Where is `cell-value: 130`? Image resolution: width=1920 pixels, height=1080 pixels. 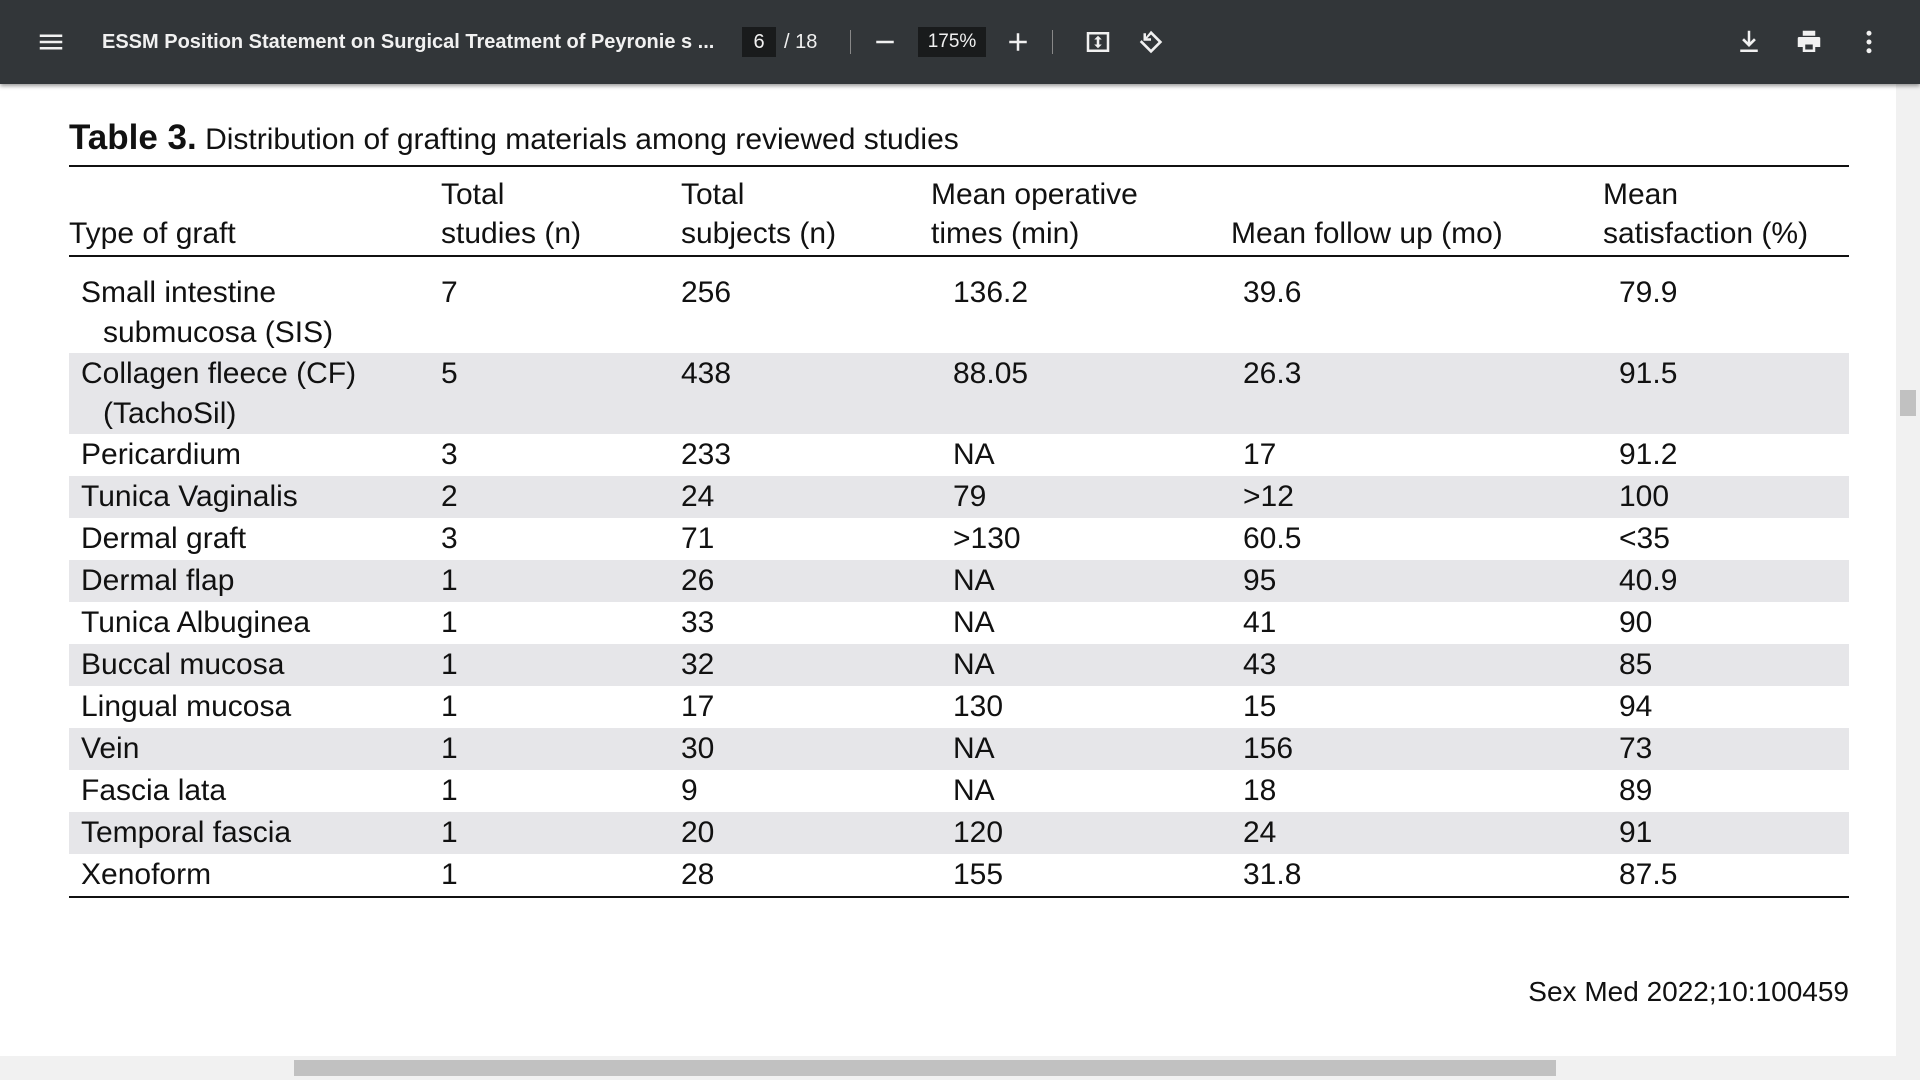
cell-value: 130 is located at coordinates (978, 706).